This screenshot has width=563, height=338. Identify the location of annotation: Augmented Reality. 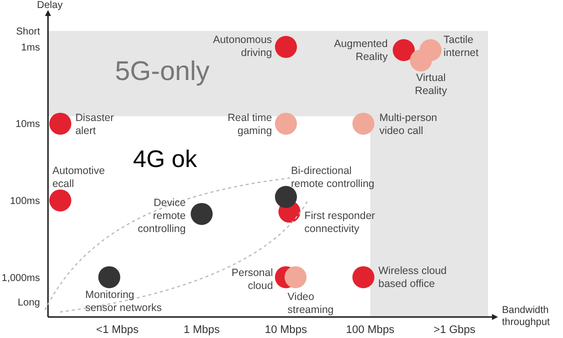
(360, 51).